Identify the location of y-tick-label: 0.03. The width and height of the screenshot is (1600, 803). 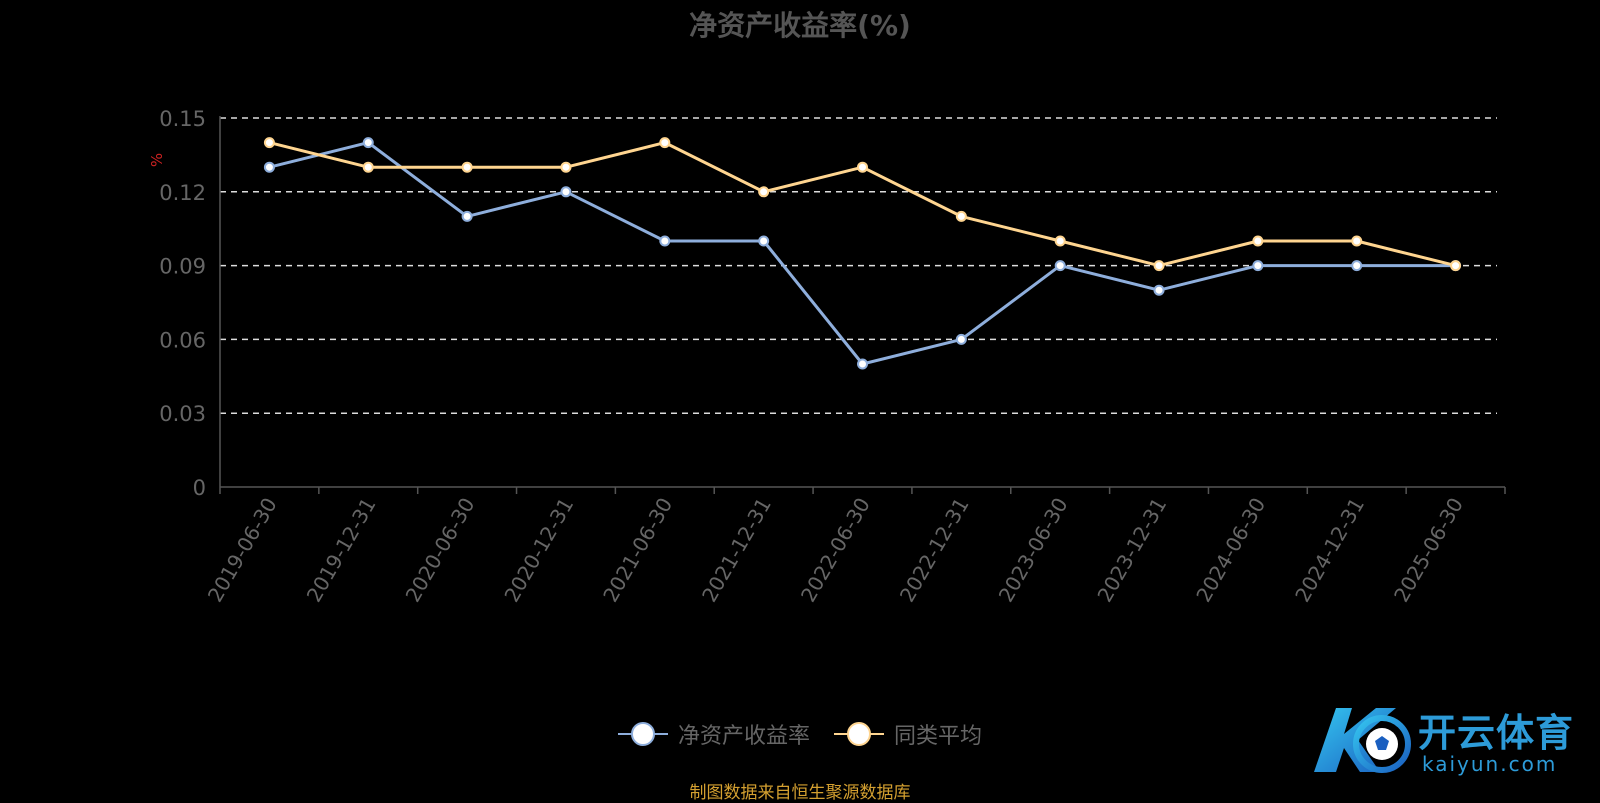
(182, 414).